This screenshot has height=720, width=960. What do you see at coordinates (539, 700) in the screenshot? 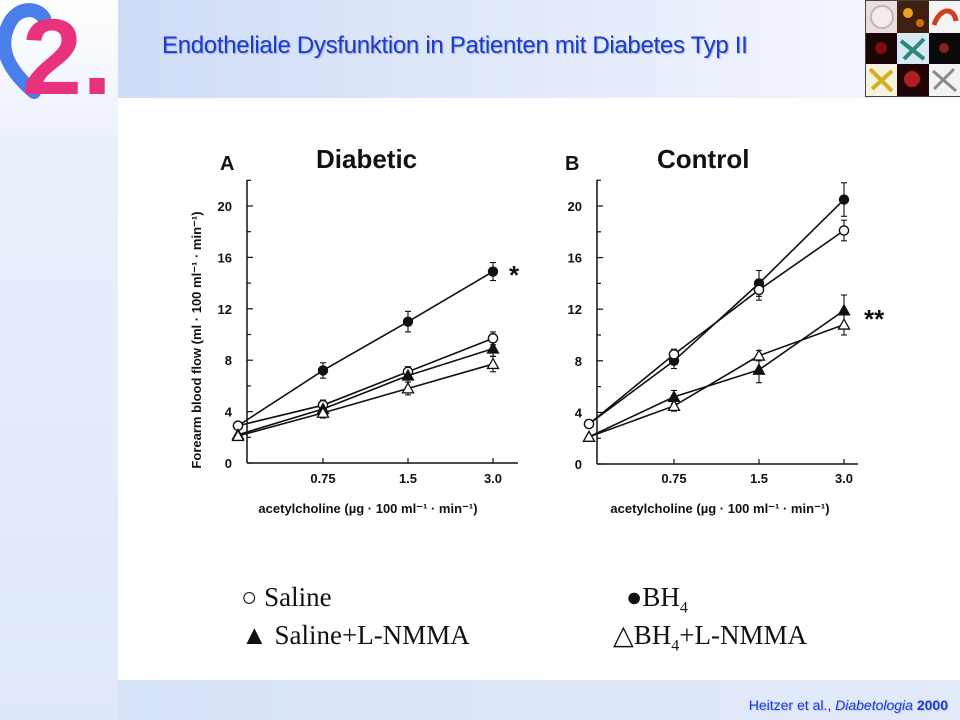
I see `footer-band` at bounding box center [539, 700].